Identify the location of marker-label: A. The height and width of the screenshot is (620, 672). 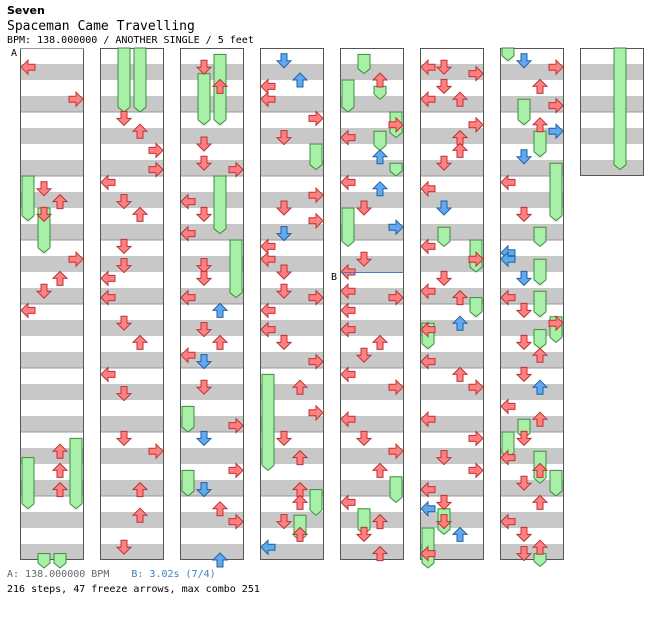
(14, 53).